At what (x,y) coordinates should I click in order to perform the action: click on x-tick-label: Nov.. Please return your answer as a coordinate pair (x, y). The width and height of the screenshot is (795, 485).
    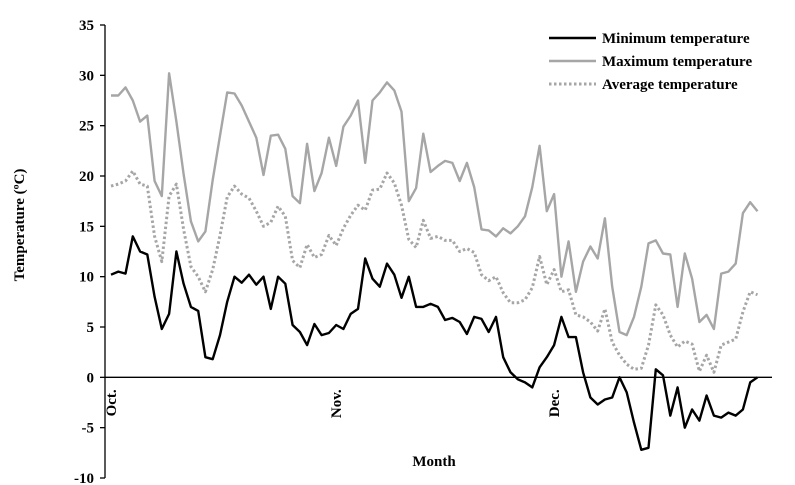
    Looking at the image, I should click on (337, 403).